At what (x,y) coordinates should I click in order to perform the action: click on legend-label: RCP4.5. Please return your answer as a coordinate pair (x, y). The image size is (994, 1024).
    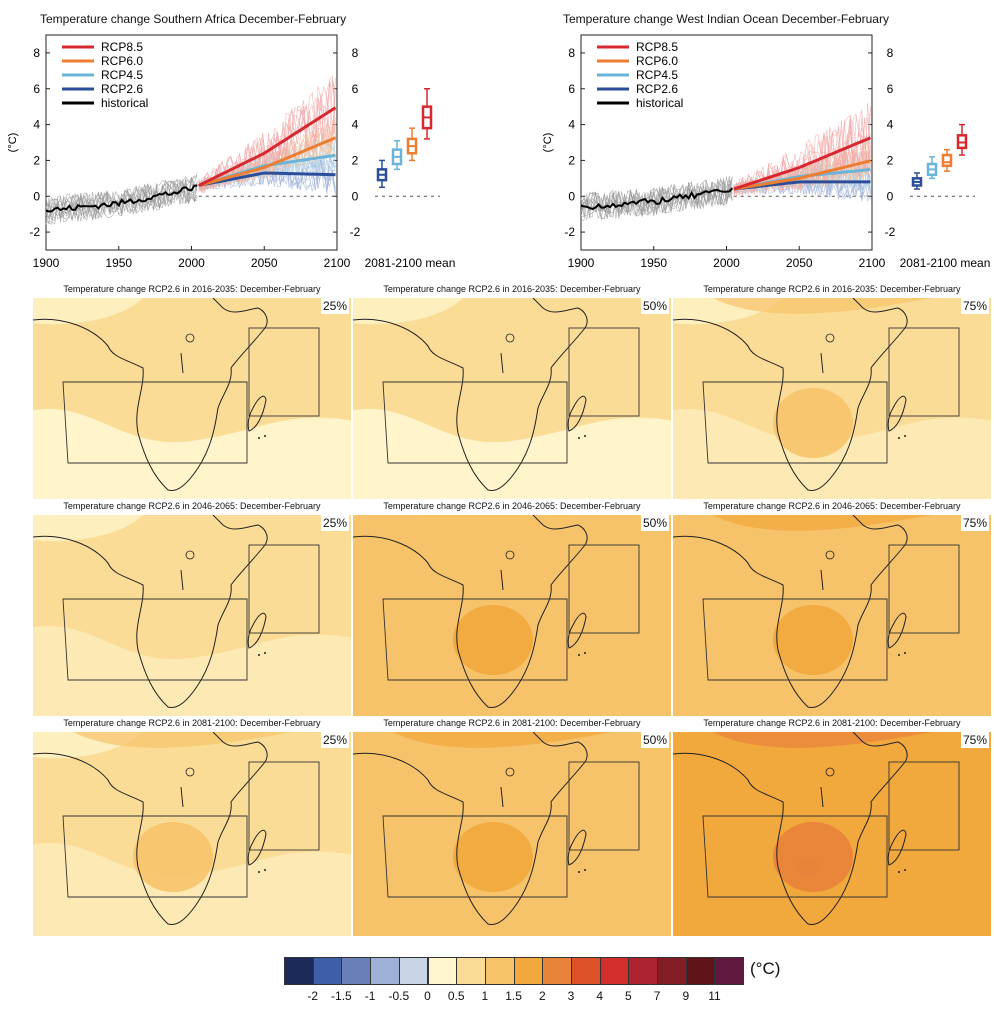
    Looking at the image, I should click on (122, 75).